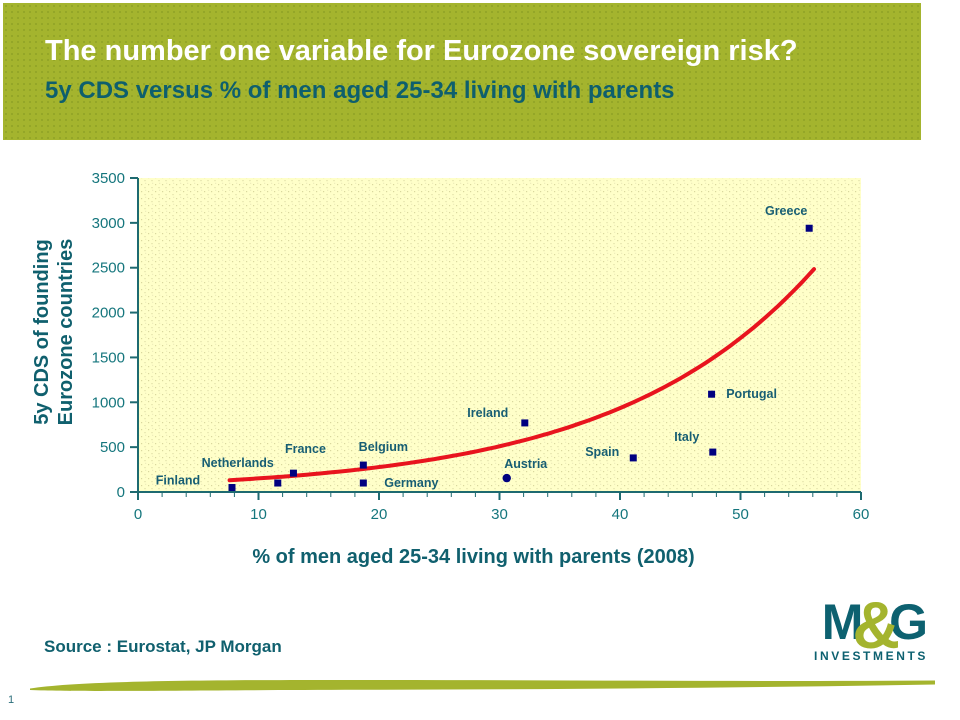 Image resolution: width=960 pixels, height=720 pixels. What do you see at coordinates (786, 211) in the screenshot?
I see `point-label-greece: Greece` at bounding box center [786, 211].